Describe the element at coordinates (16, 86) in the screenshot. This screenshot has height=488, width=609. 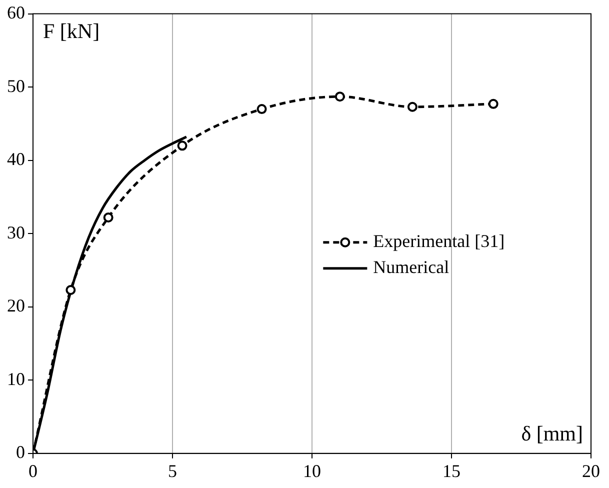
I see `y-tick-label: 50` at that location.